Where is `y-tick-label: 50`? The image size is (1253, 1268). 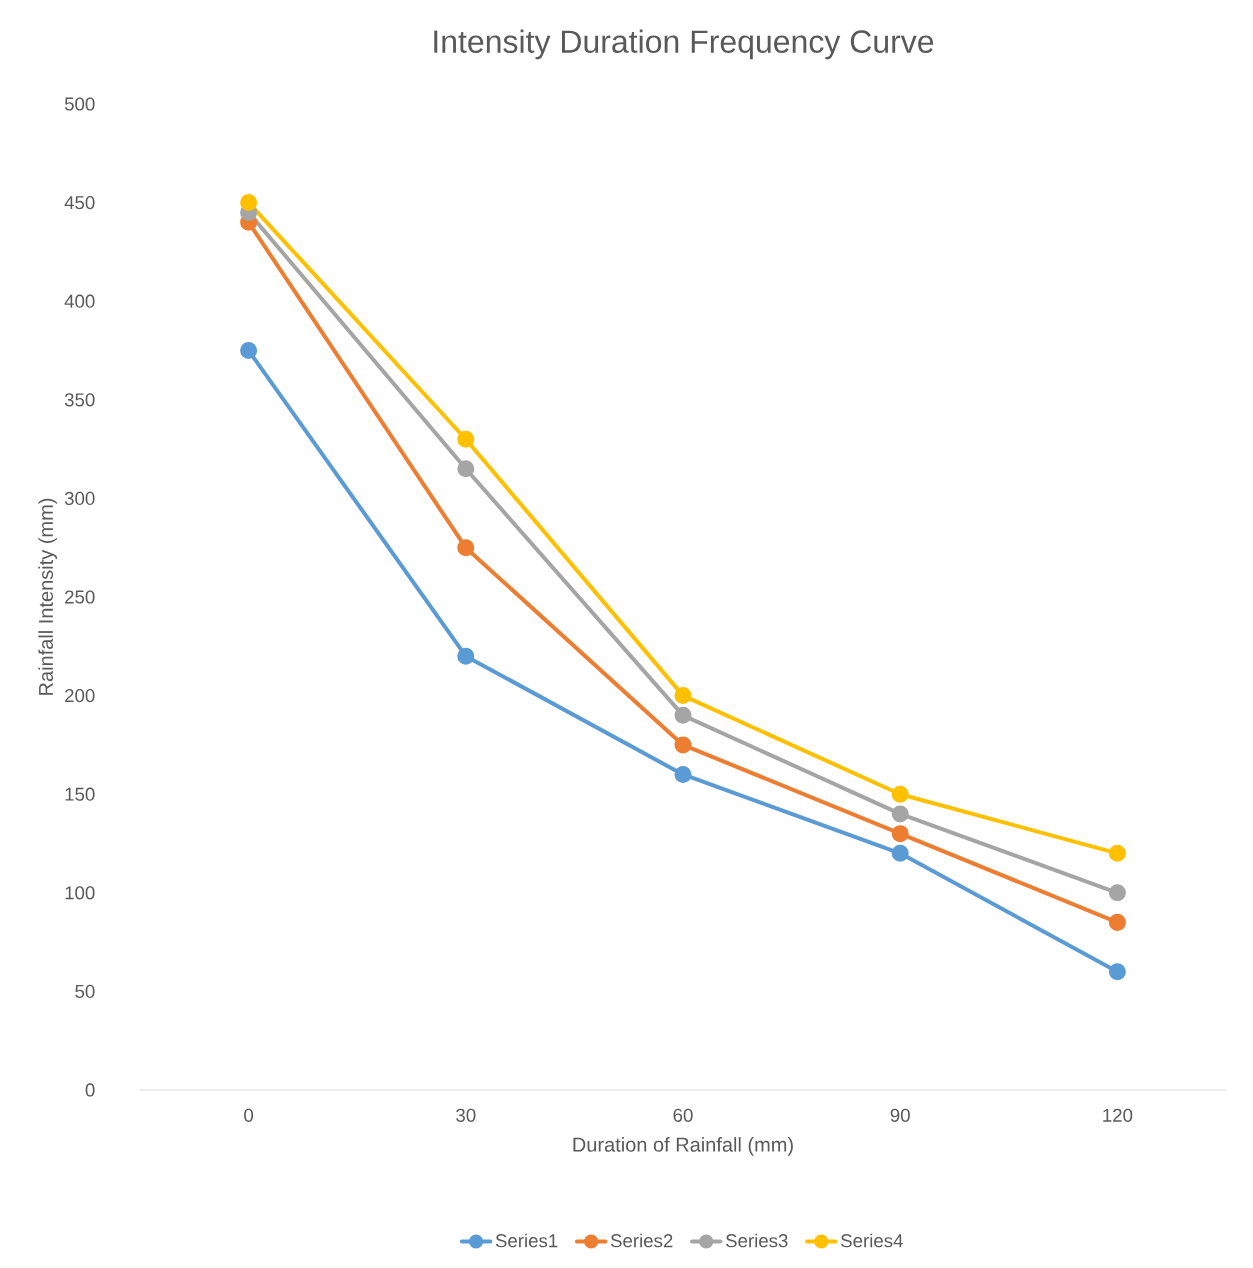 y-tick-label: 50 is located at coordinates (85, 991).